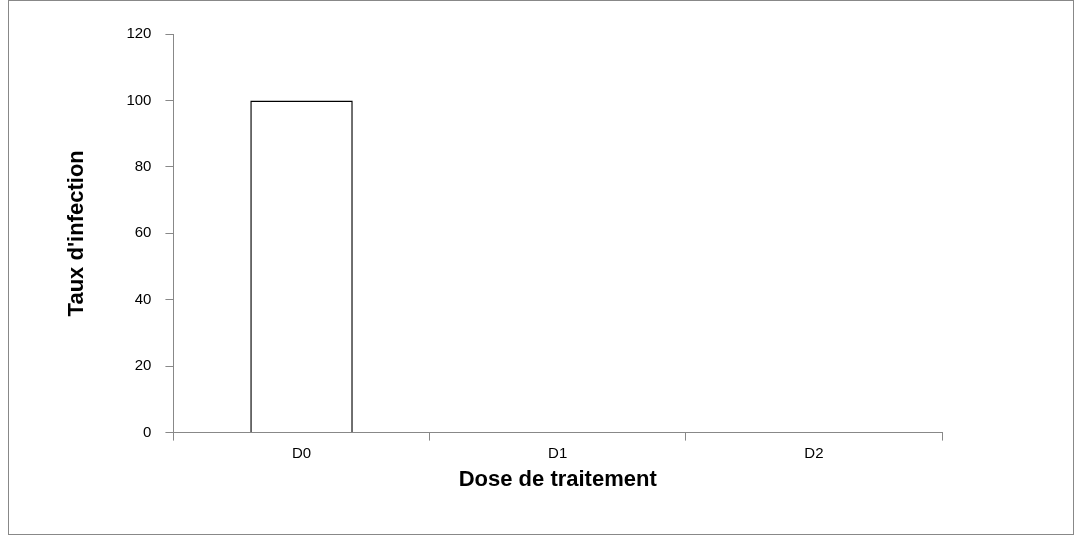 This screenshot has width=1080, height=537. Describe the element at coordinates (558, 478) in the screenshot. I see `x-axis-title: Dose de traitement` at that location.